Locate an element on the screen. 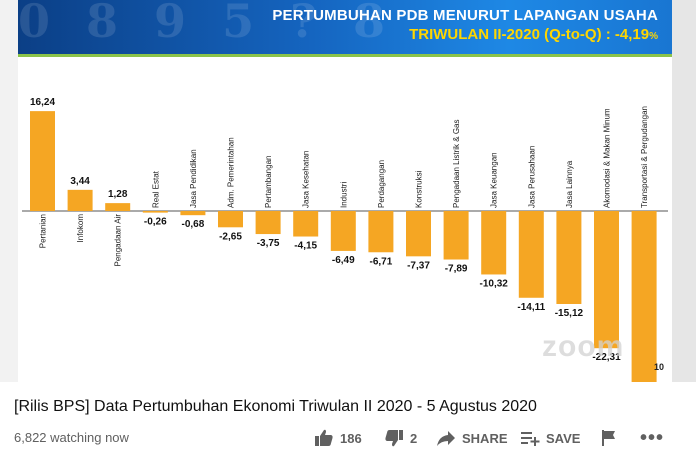 This screenshot has width=696, height=453. slide-title: PERTUMBUHAN PDB MENURUT LAPANGAN USAHA is located at coordinates (465, 15).